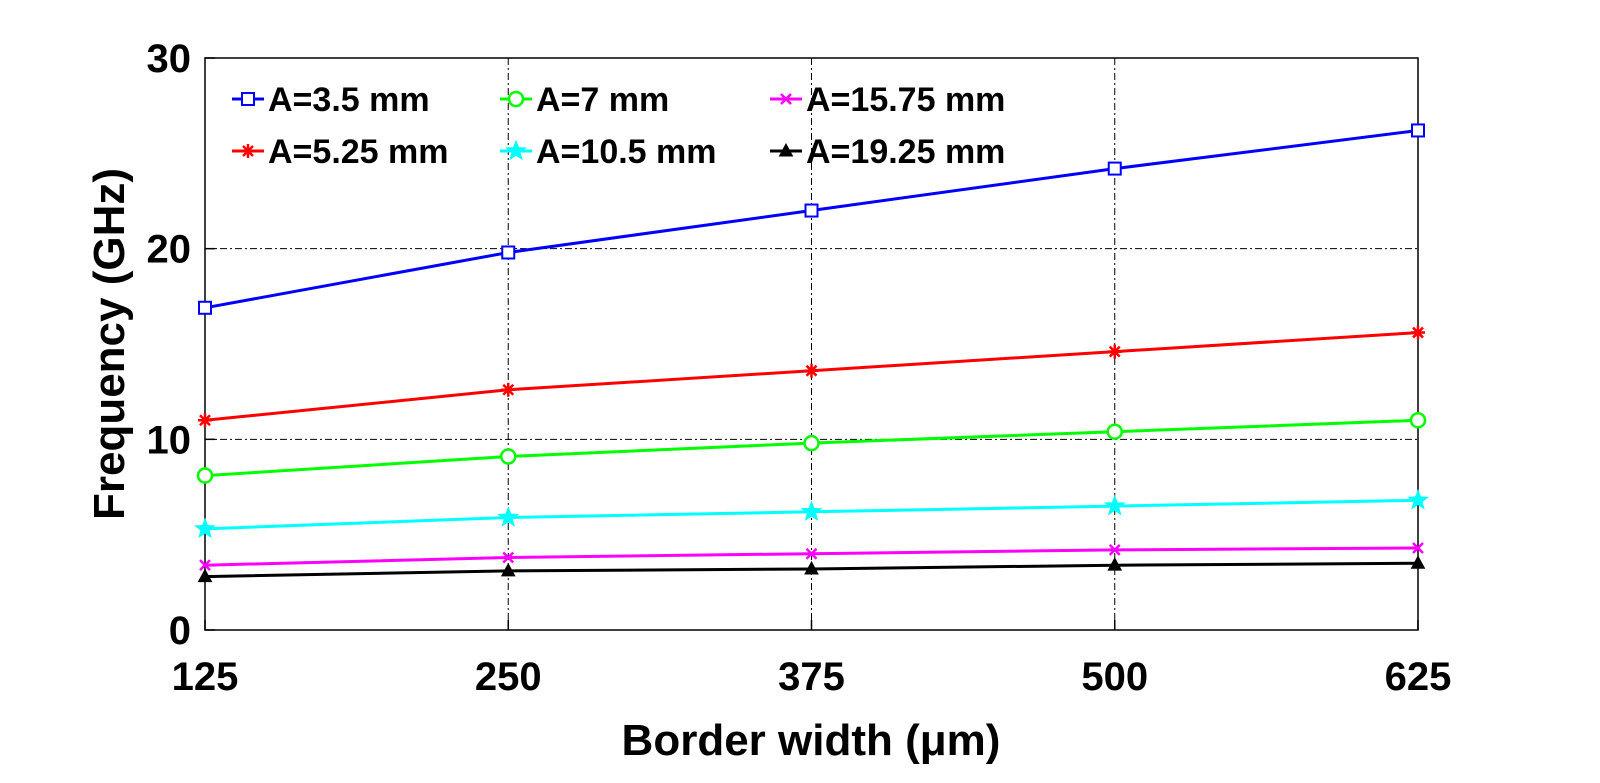 The width and height of the screenshot is (1600, 783). What do you see at coordinates (811, 740) in the screenshot?
I see `x-axis-label: Border width (μm)` at bounding box center [811, 740].